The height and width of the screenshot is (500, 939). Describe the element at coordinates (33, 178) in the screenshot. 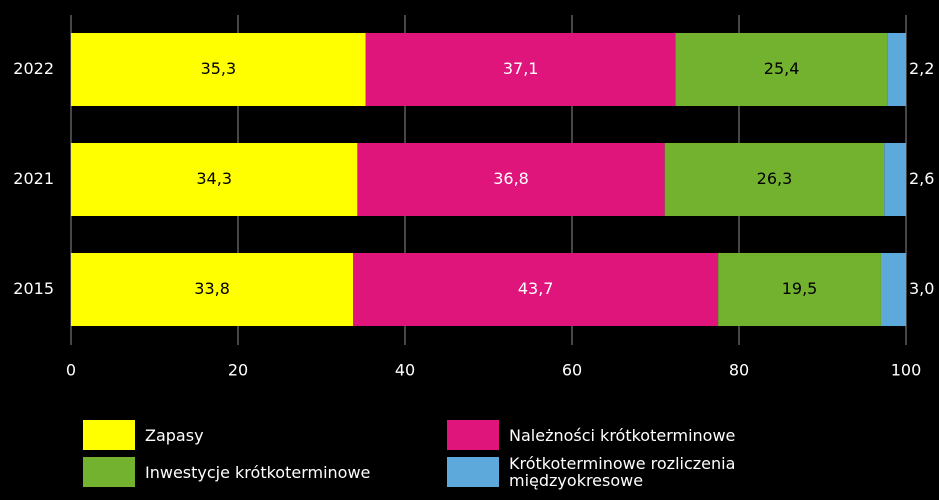

I see `y-tick-label: 2021` at that location.